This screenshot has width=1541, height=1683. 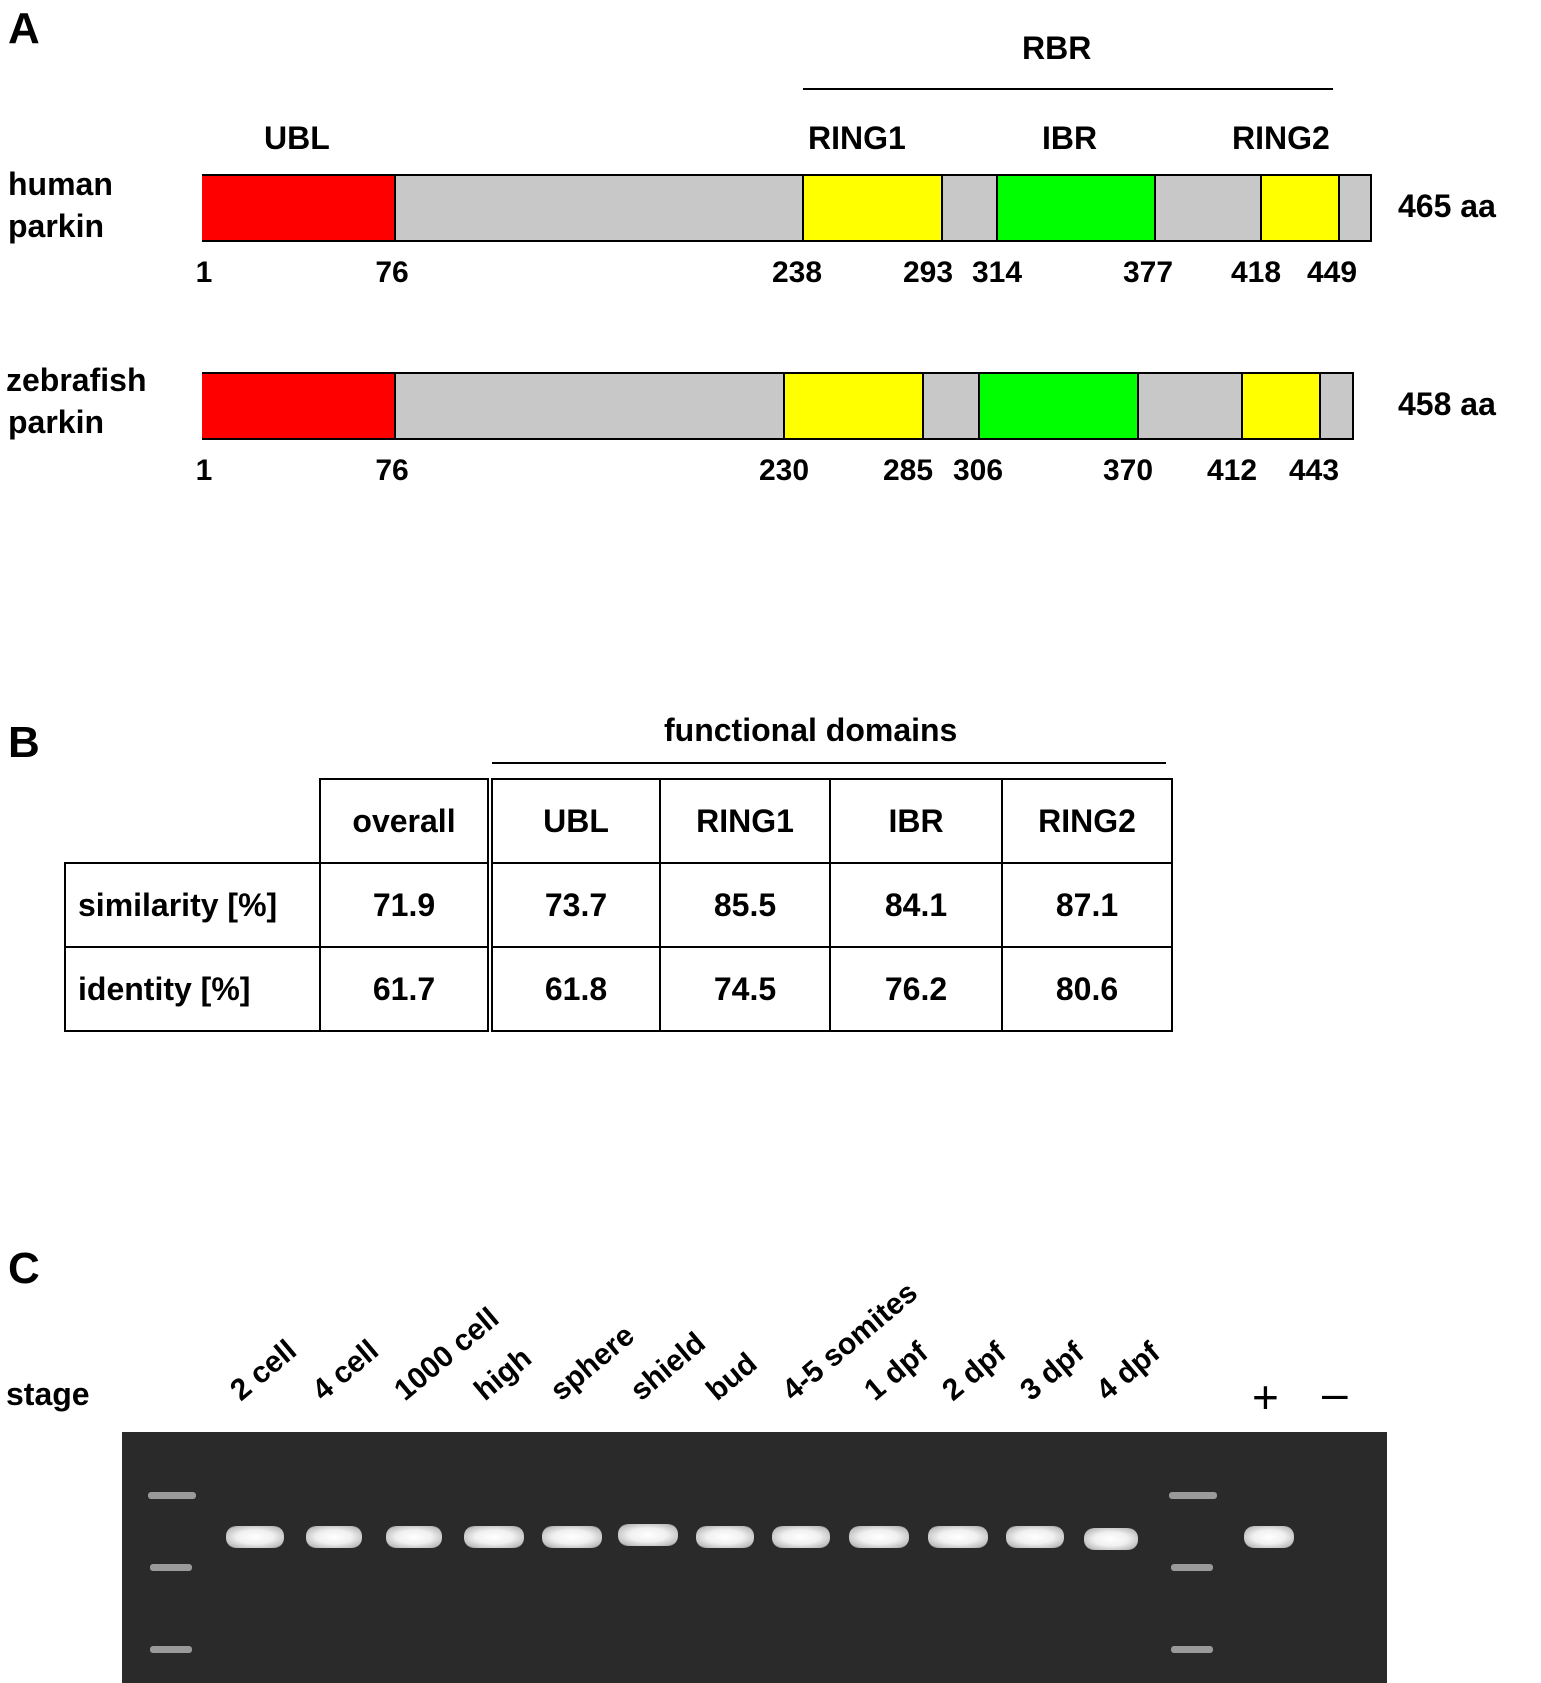 I want to click on lane-label-2-dpf: 2 dpf, so click(x=974, y=1371).